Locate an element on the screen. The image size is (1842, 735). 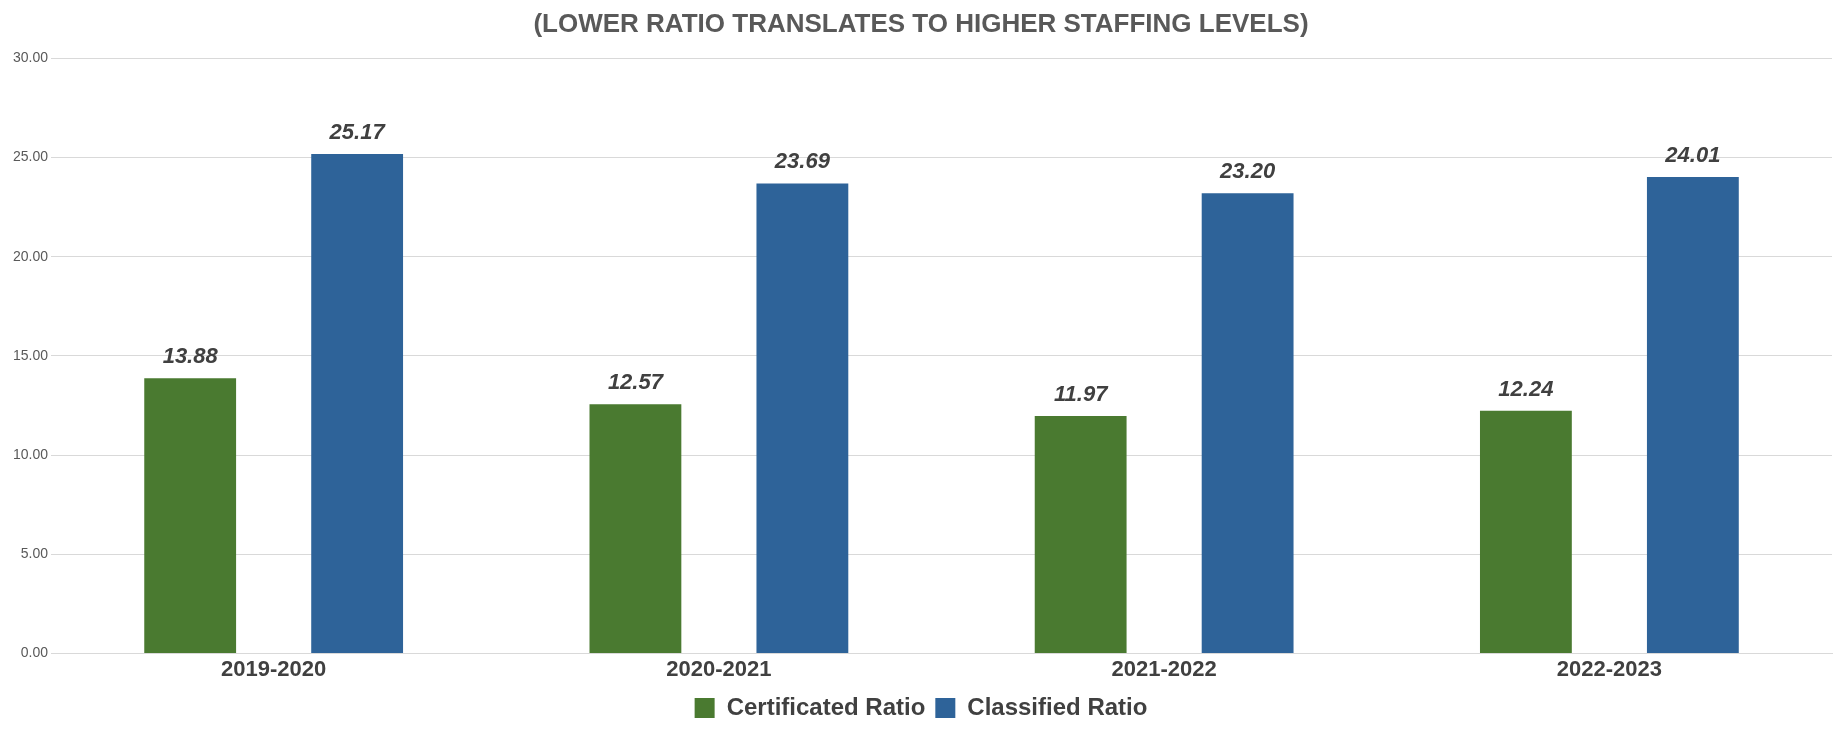
data-label: 11.97 is located at coordinates (1081, 394).